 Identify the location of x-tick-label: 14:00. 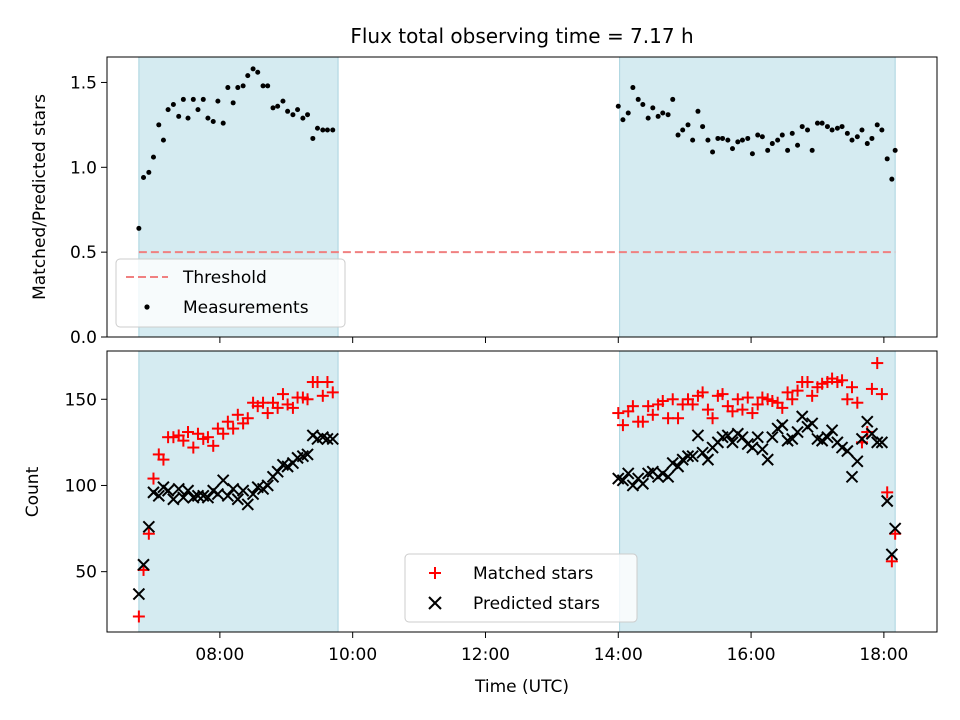
(618, 655).